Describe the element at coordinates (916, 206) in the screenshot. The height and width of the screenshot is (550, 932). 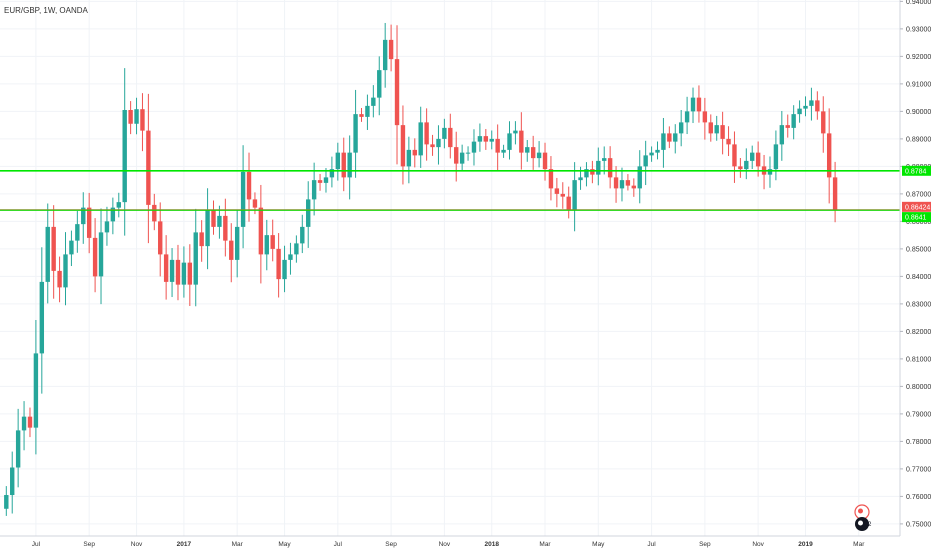
I see `price-tag: 0.86424` at that location.